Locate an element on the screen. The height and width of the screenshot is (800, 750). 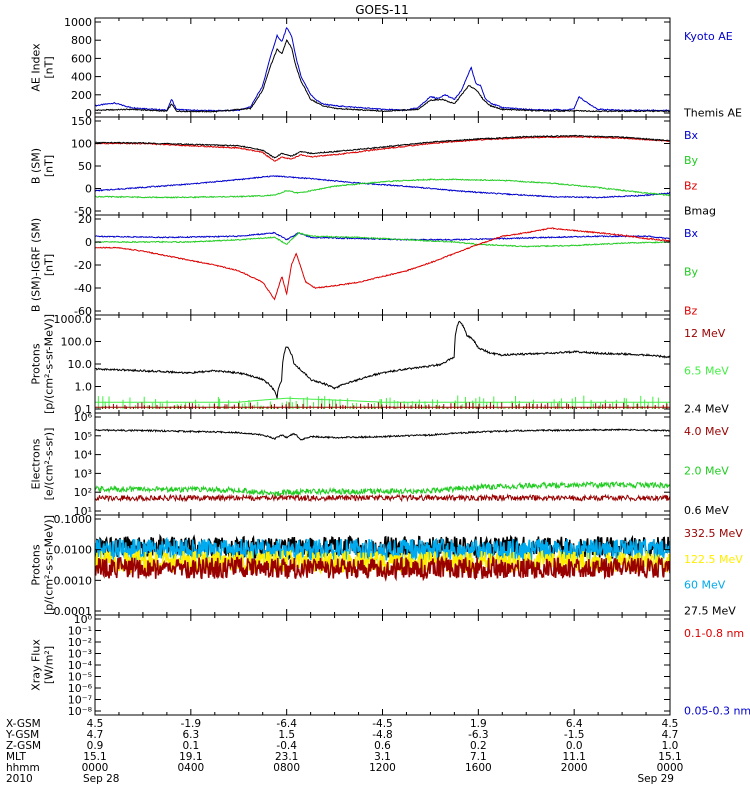
y-axis-label: Electrons is located at coordinates (36, 463).